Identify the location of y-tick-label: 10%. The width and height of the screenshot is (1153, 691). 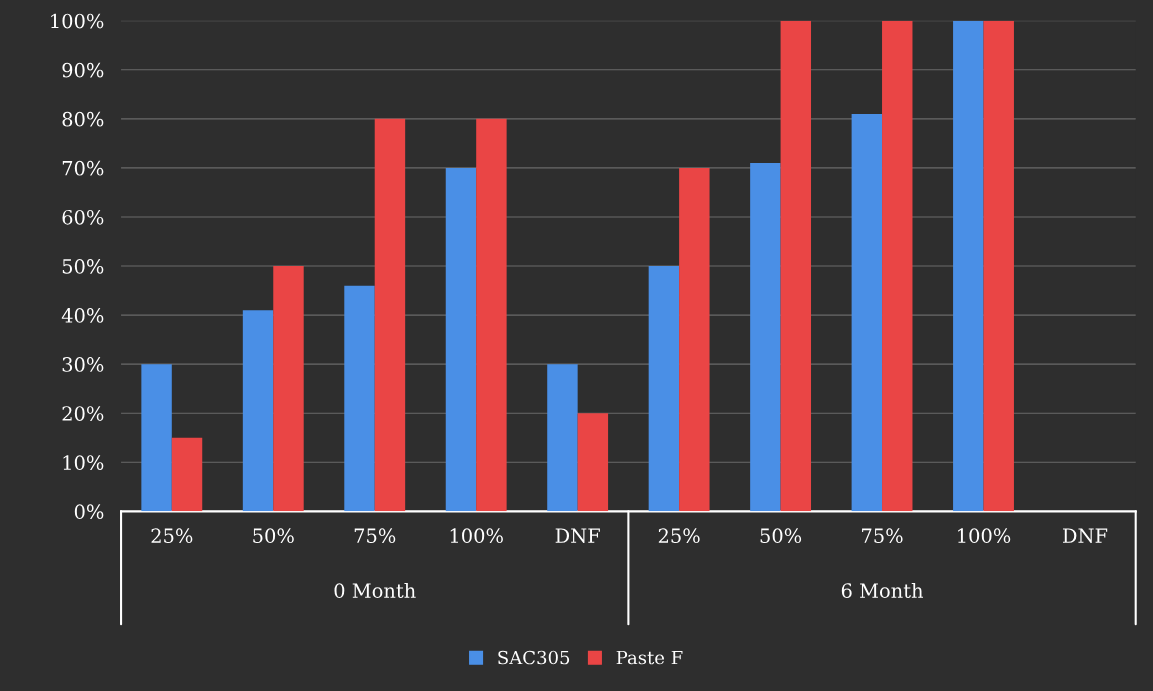
(83, 462).